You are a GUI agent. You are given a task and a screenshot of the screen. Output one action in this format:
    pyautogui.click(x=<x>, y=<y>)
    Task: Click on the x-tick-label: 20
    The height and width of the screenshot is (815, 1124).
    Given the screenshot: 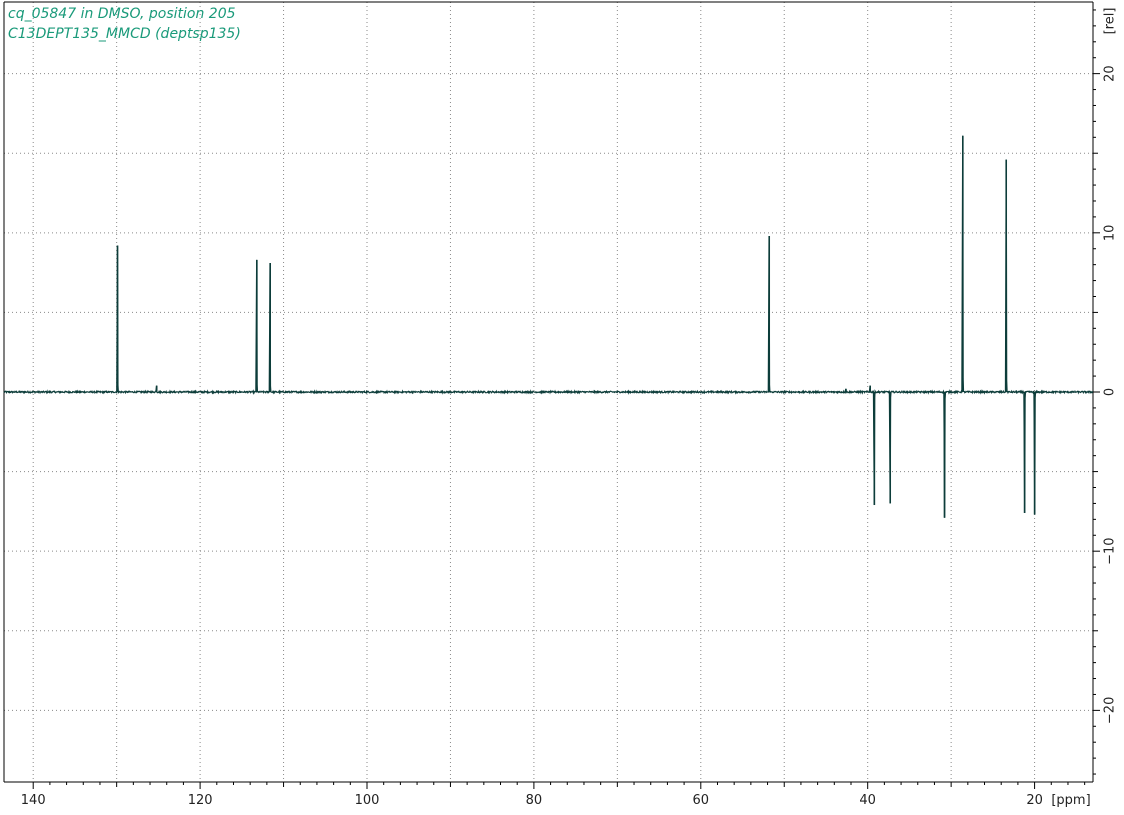 What is the action you would take?
    pyautogui.click(x=1034, y=800)
    